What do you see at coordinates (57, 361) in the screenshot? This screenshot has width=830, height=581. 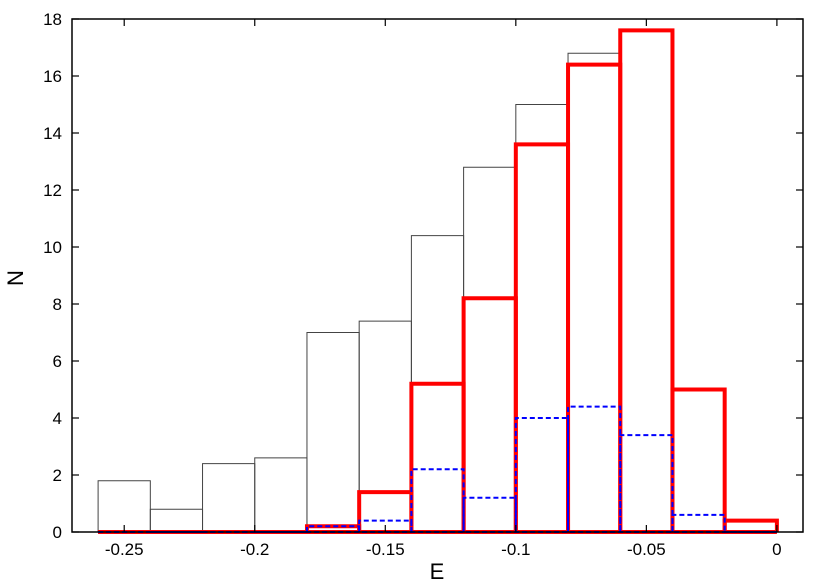 I see `y-tick-label: 6` at bounding box center [57, 361].